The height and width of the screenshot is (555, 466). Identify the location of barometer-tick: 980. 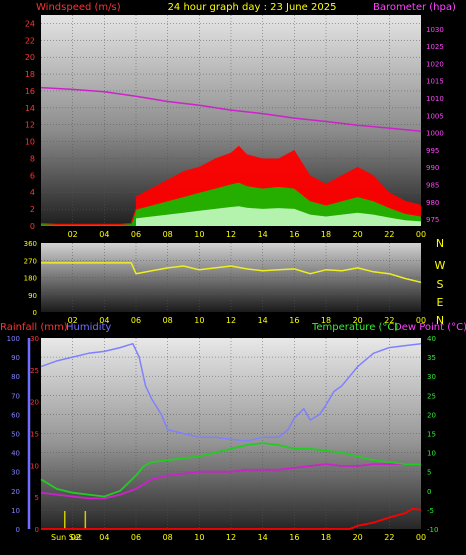
(432, 203).